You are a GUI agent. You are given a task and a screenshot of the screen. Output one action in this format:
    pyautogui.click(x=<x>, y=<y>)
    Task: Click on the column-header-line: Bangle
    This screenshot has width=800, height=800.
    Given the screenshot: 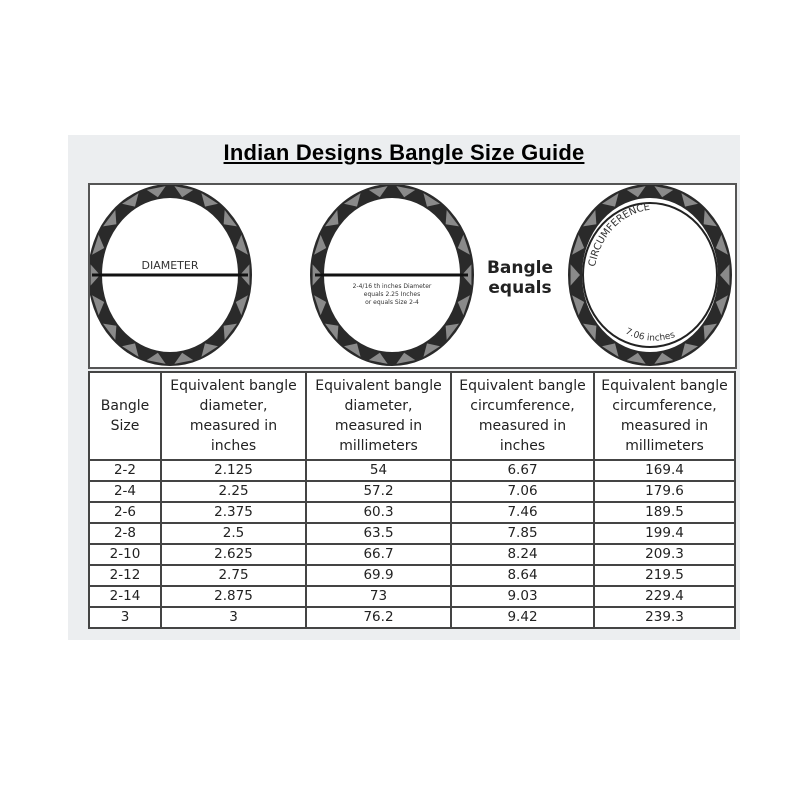 What is the action you would take?
    pyautogui.click(x=125, y=406)
    